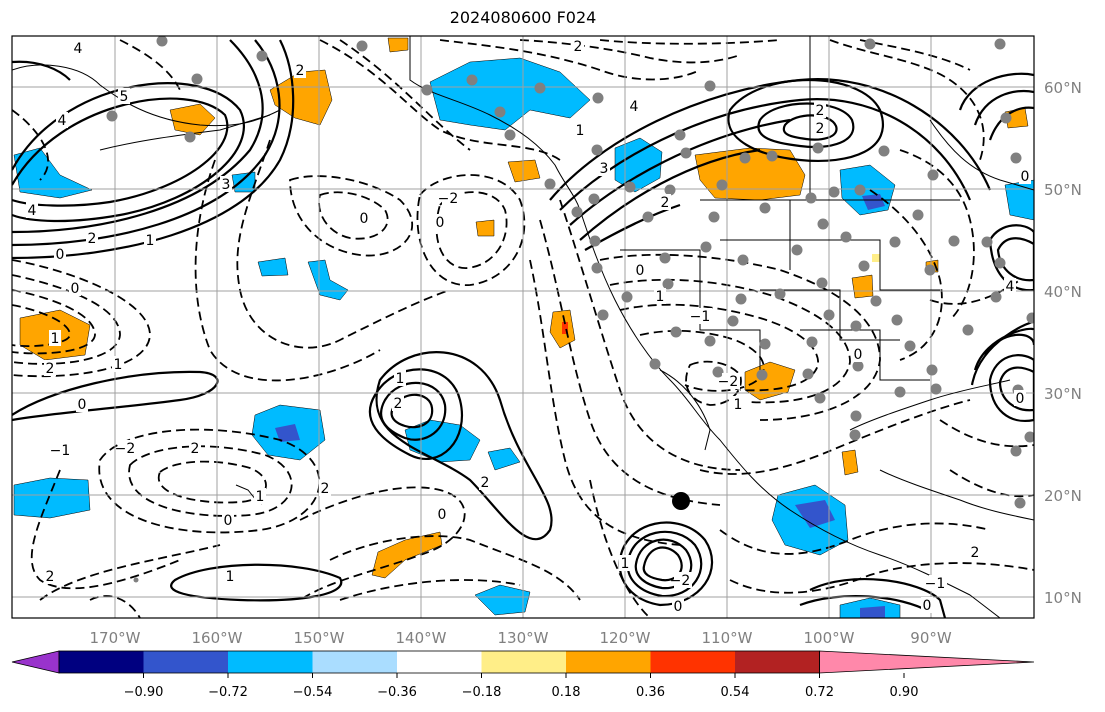 The width and height of the screenshot is (1105, 712). What do you see at coordinates (1063, 88) in the screenshot?
I see `latitude-label: 60°N` at bounding box center [1063, 88].